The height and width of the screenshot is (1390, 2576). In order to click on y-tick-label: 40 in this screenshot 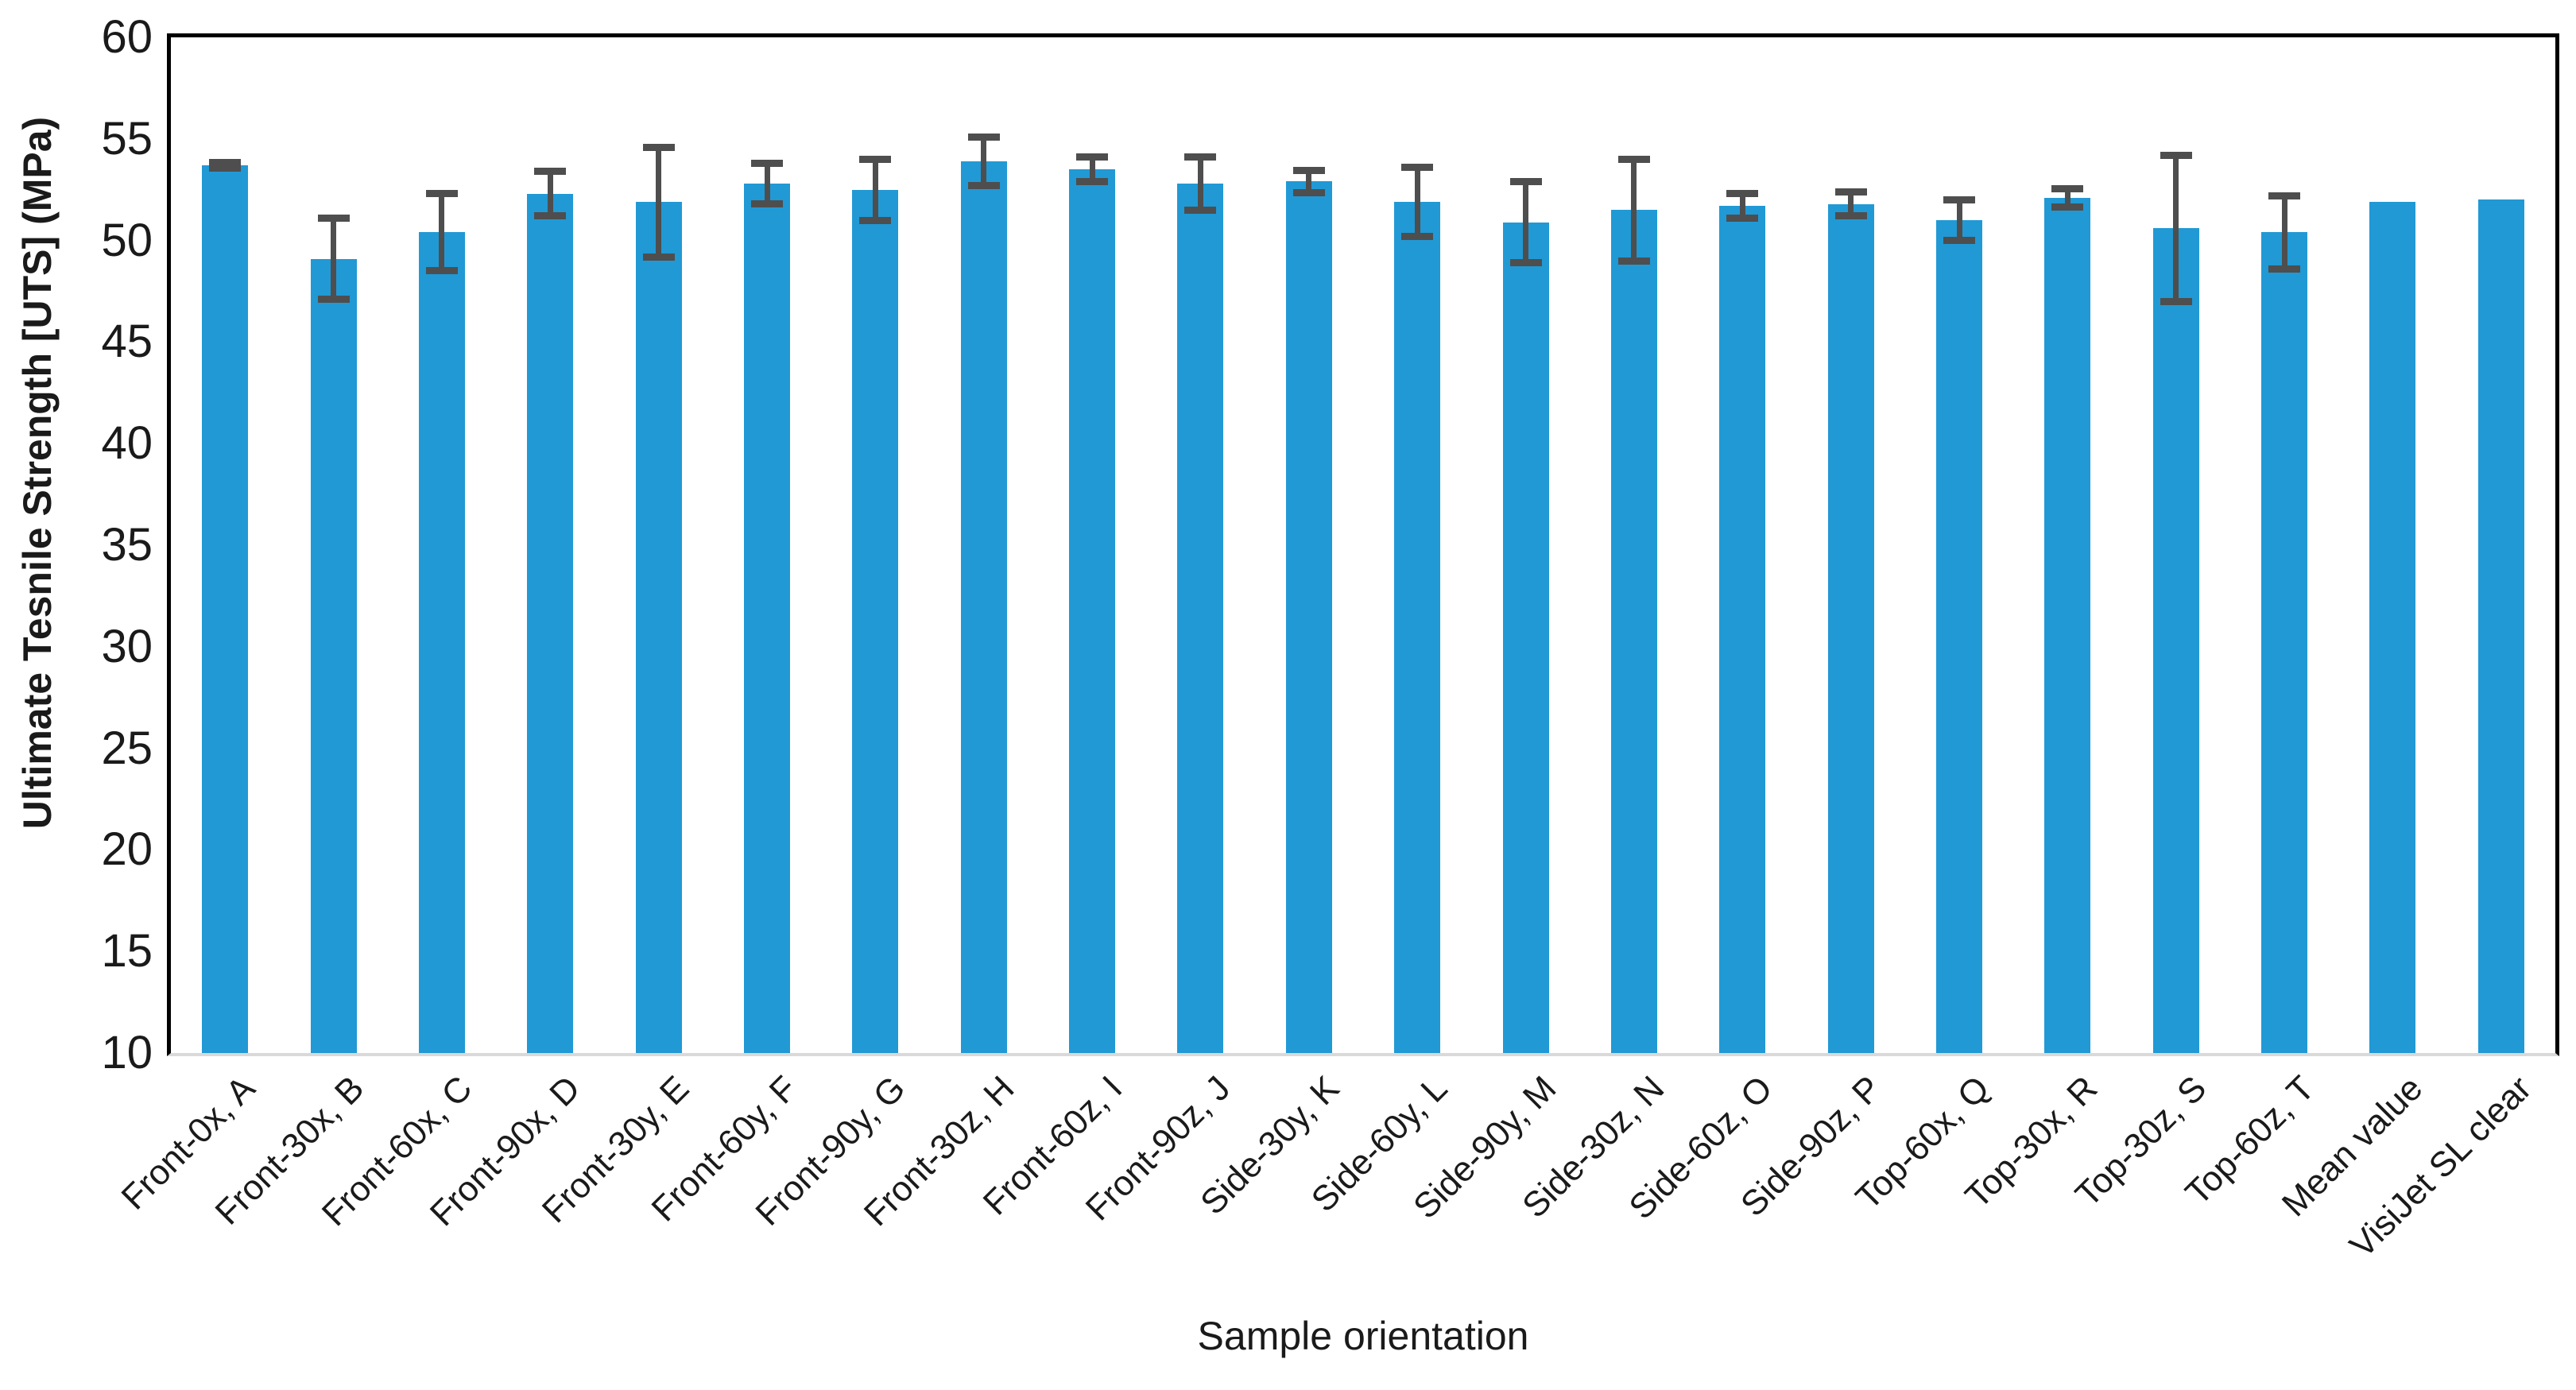, I will do `click(127, 443)`.